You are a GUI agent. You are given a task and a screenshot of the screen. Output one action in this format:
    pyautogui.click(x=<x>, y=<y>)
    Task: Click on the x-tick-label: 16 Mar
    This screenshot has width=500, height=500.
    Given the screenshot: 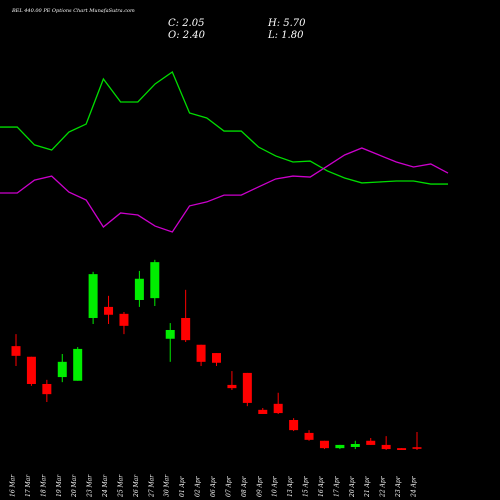 What is the action you would take?
    pyautogui.click(x=13, y=485)
    